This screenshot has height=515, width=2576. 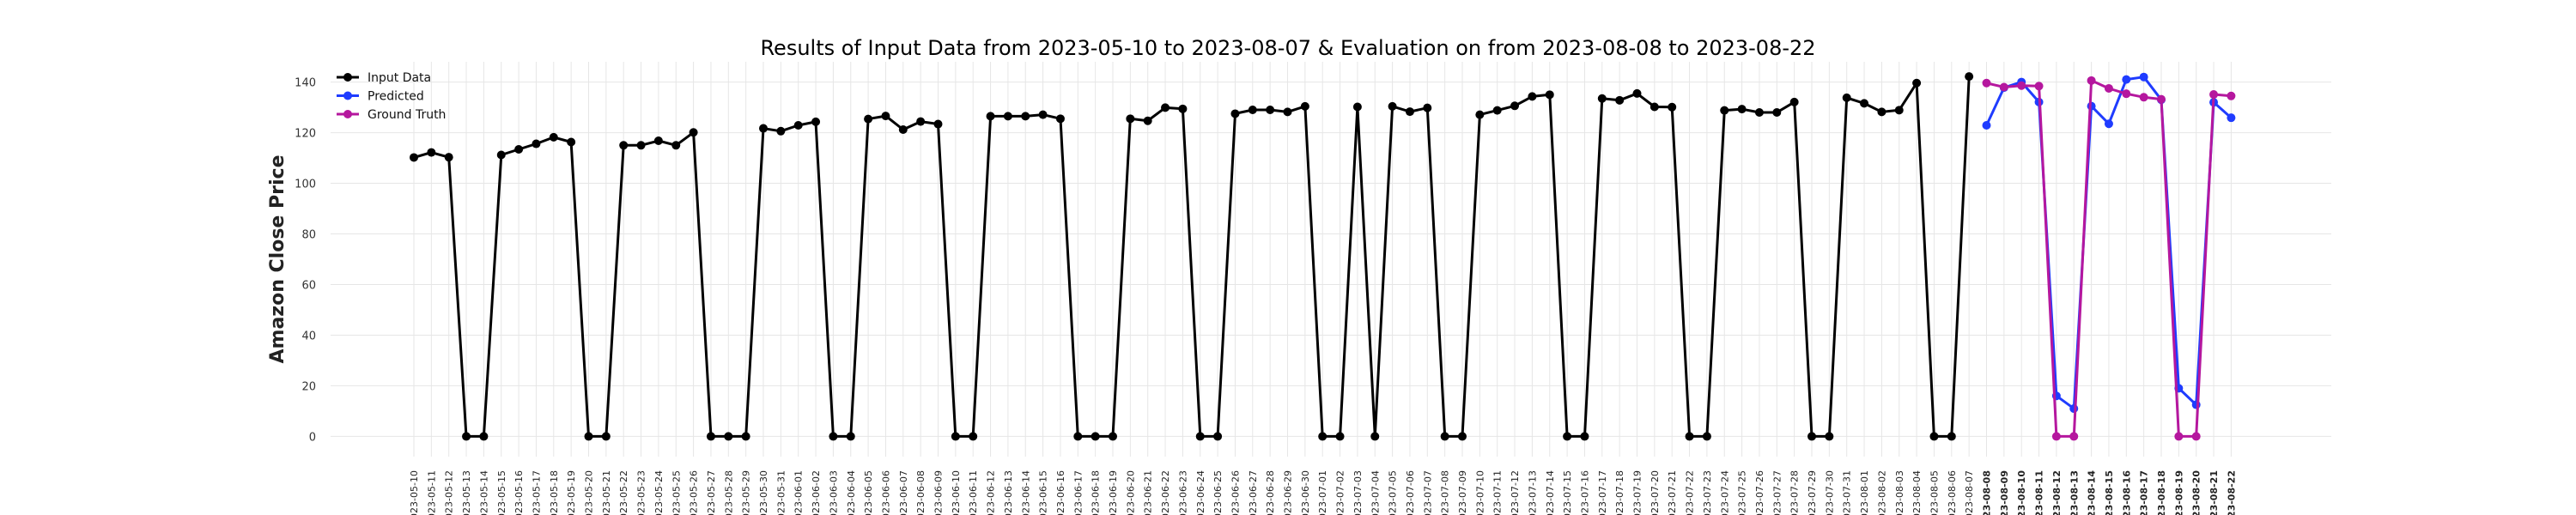 I want to click on y-tick-label: 80, so click(x=308, y=235).